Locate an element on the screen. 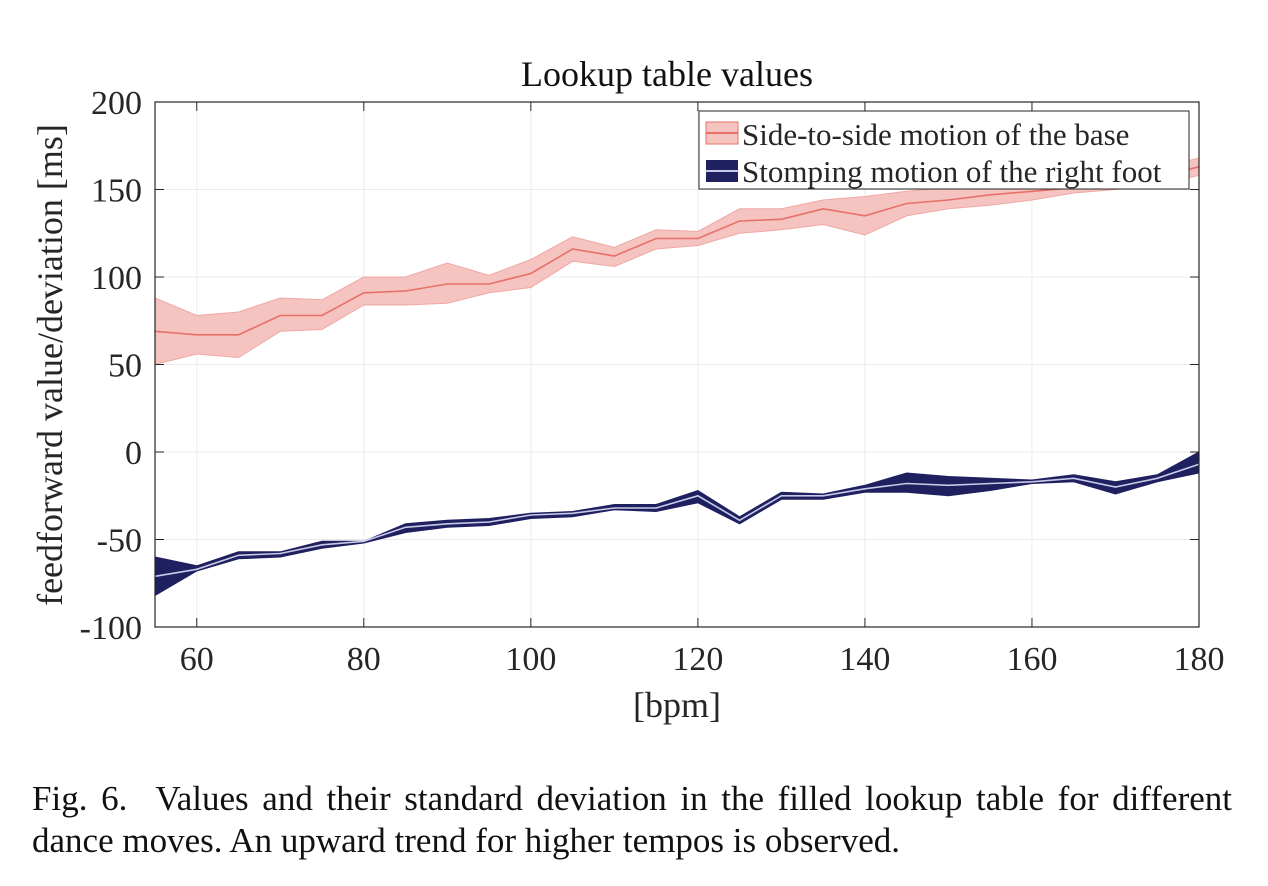  caption-label: Fig. 6. is located at coordinates (80, 798).